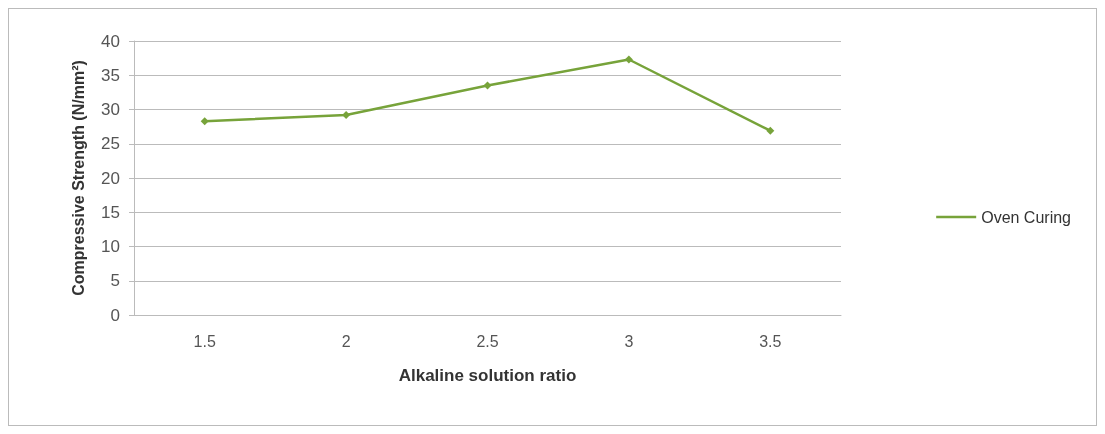  Describe the element at coordinates (629, 341) in the screenshot. I see `x-tick-label: 3` at that location.